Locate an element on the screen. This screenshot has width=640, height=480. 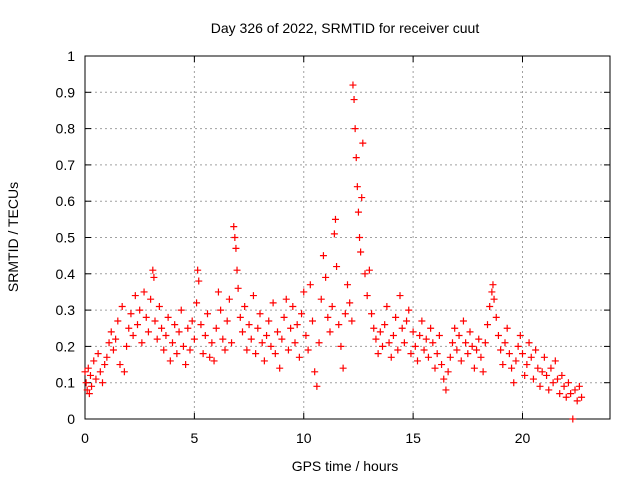
y-tick-label: 0.7 is located at coordinates (66, 165).